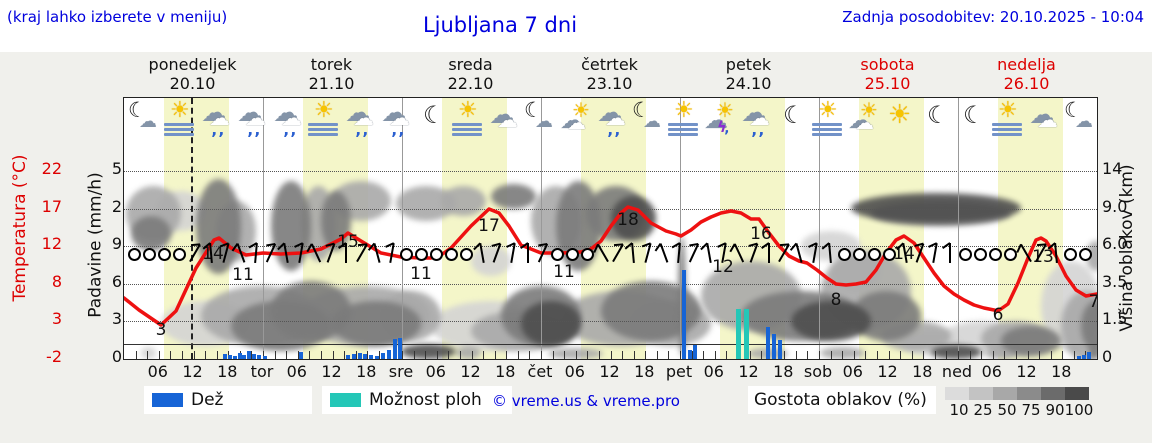 This screenshot has width=1152, height=443. What do you see at coordinates (513, 196) in the screenshot?
I see `cloud-blob` at bounding box center [513, 196].